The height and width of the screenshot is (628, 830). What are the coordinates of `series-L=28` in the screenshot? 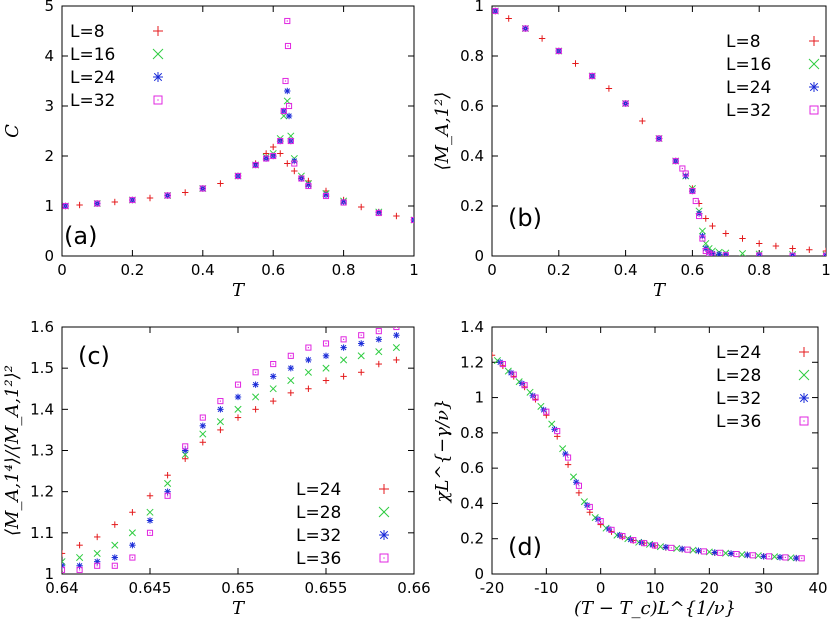 It's located at (231, 455).